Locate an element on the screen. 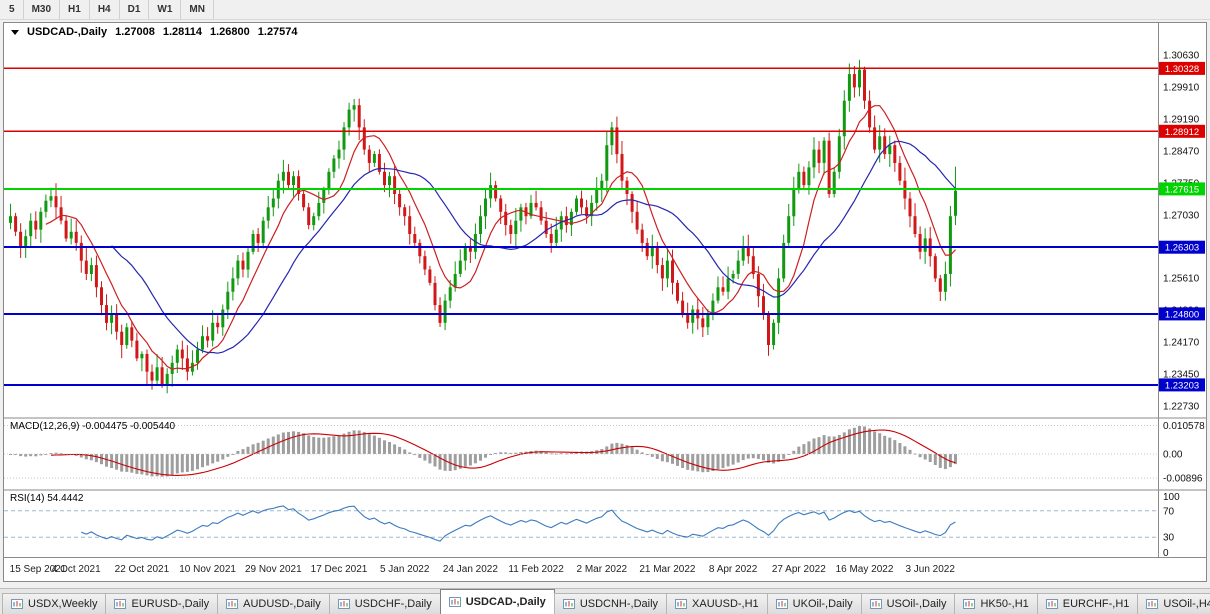  price-tag-1.24800: 1.24800 is located at coordinates (1182, 314).